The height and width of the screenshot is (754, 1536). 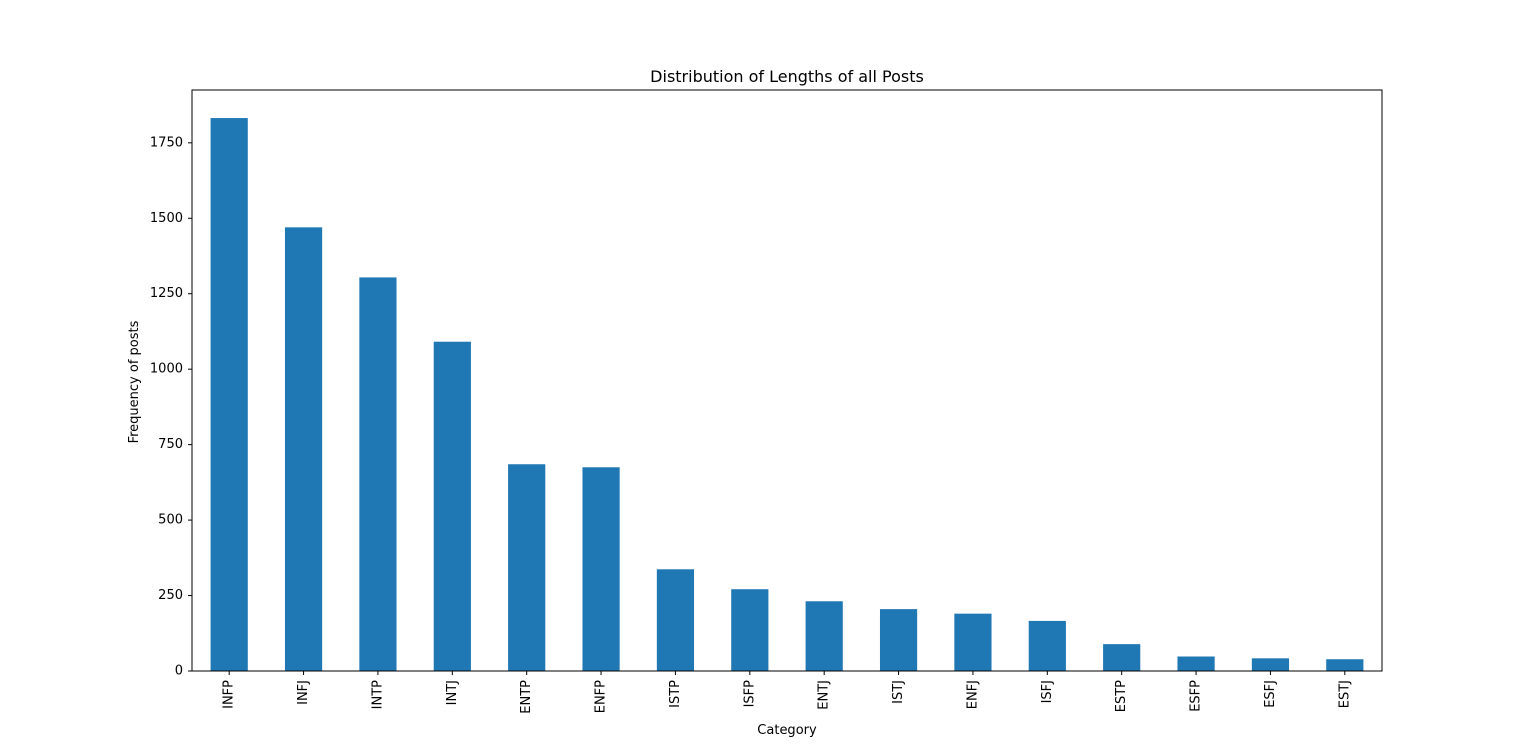 What do you see at coordinates (452, 692) in the screenshot?
I see `x-tick-label: INTJ` at bounding box center [452, 692].